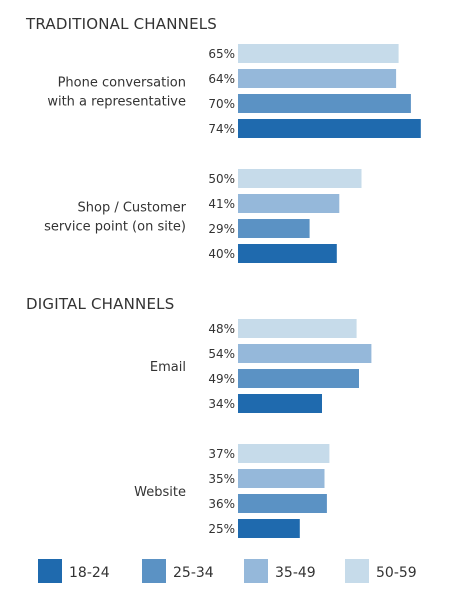  What do you see at coordinates (221, 179) in the screenshot?
I see `bar-value-label: 50%` at bounding box center [221, 179].